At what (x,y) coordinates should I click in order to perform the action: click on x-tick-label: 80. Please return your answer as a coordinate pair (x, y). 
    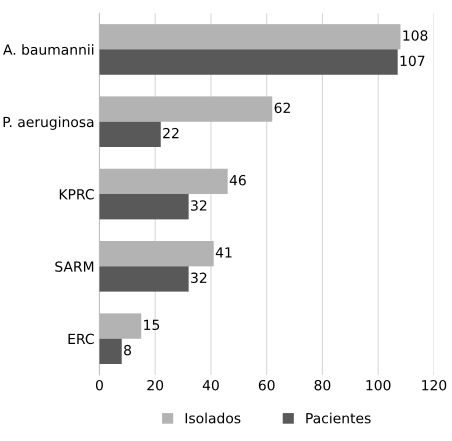
    Looking at the image, I should click on (322, 385).